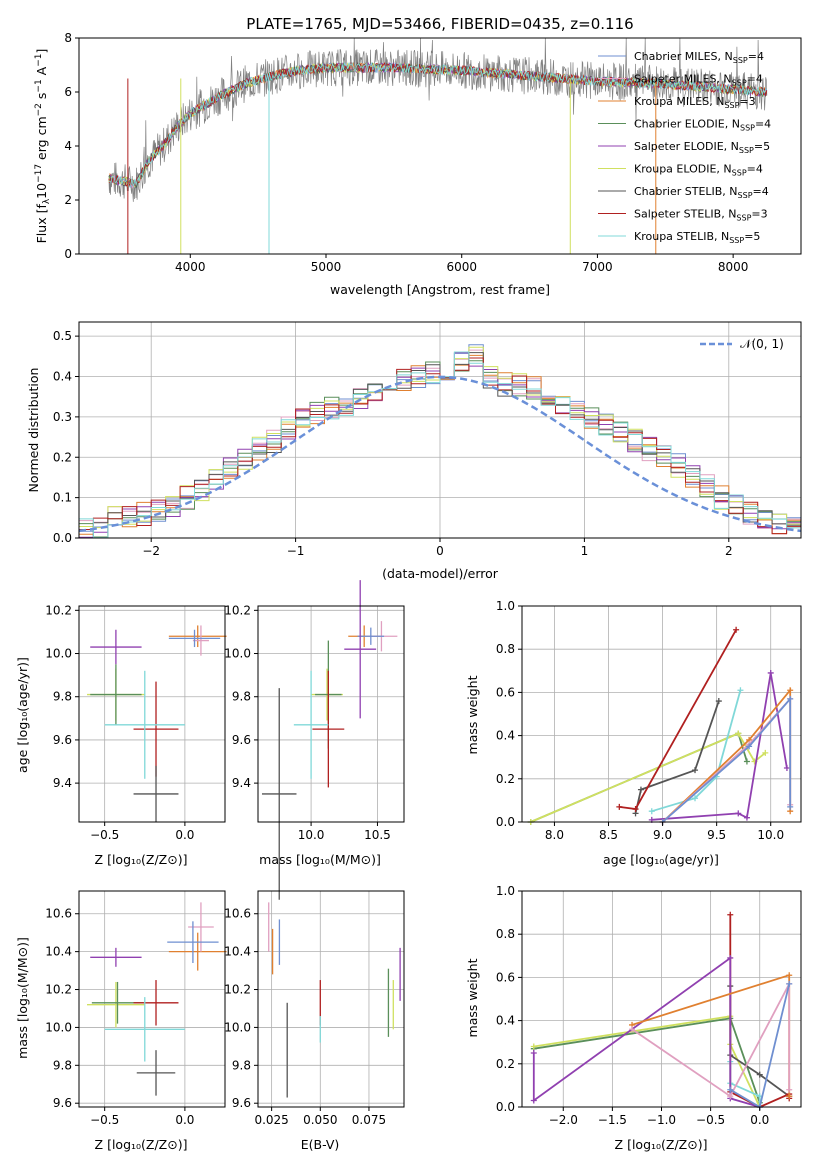  Describe the element at coordinates (151, 551) in the screenshot. I see `x-tick-label: −2` at that location.